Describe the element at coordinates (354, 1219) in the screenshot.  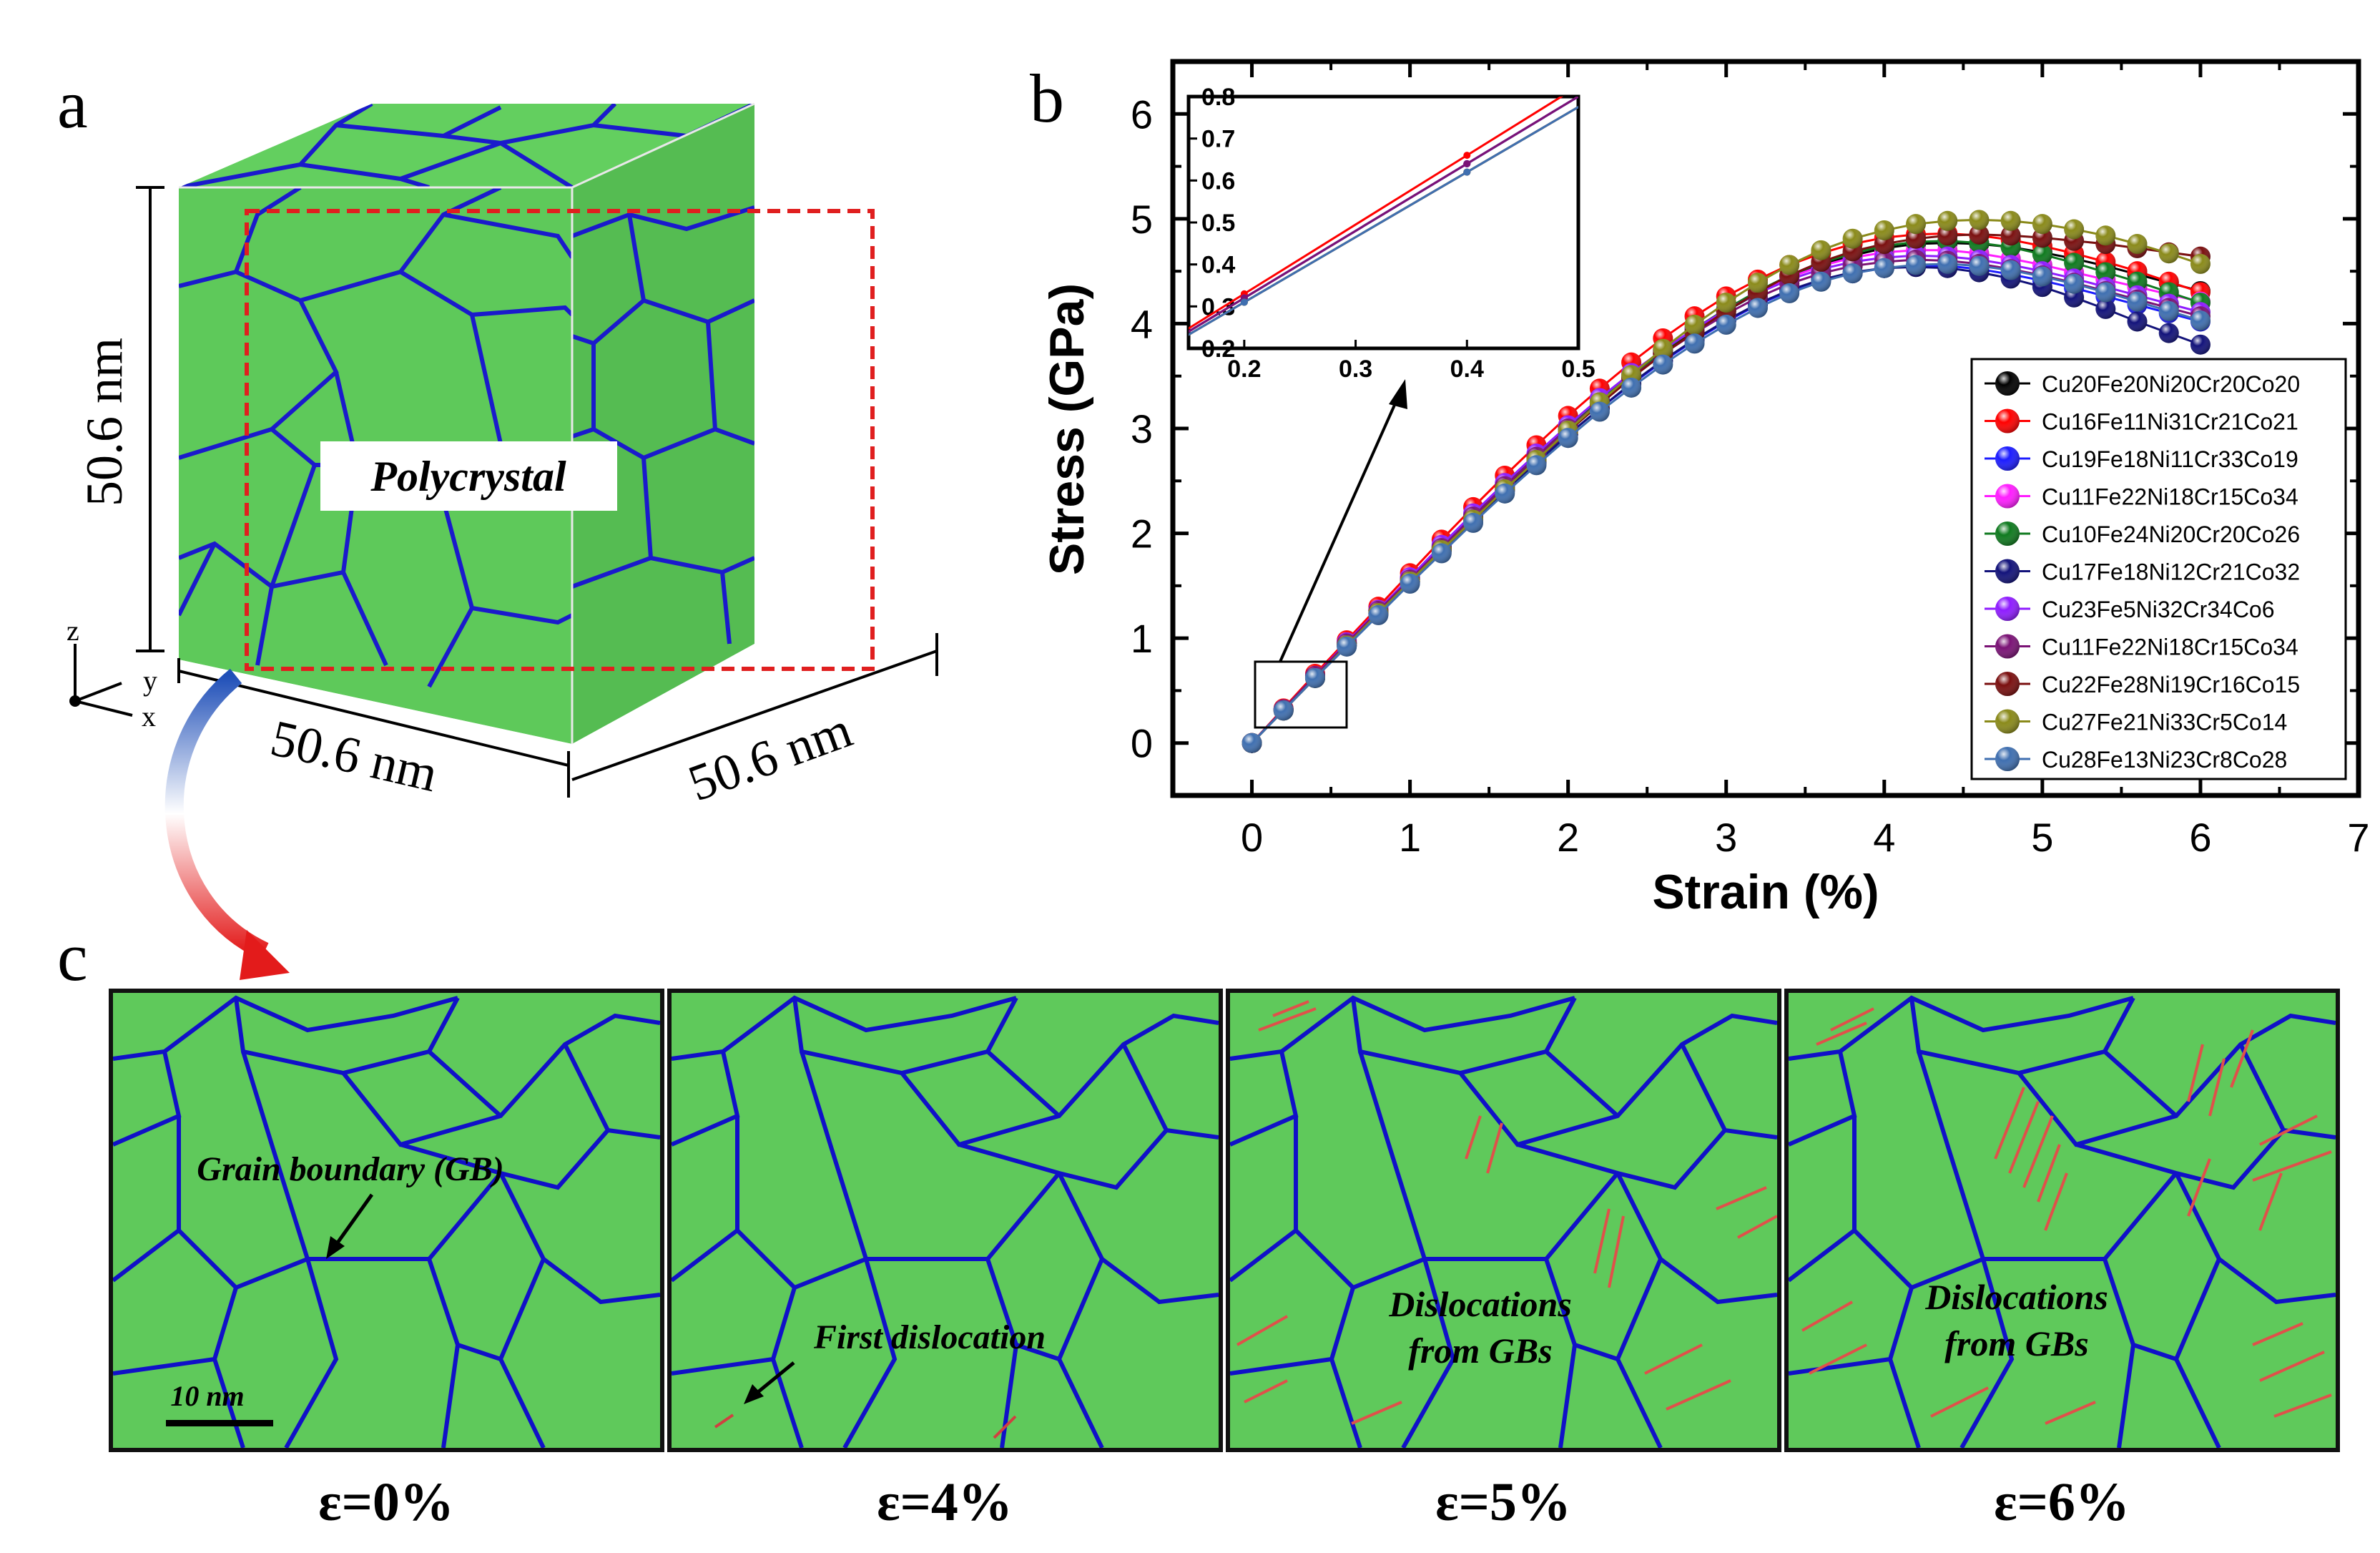
I see `annotation-grain-boundary-arrow` at that location.